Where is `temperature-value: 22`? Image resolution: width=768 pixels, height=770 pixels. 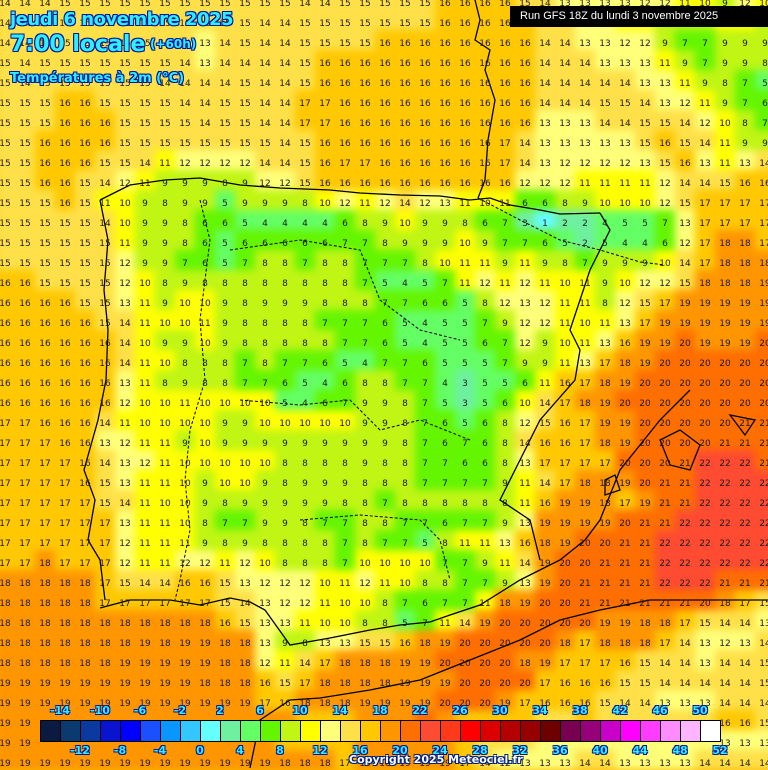
temperature-value: 22 is located at coordinates (665, 564).